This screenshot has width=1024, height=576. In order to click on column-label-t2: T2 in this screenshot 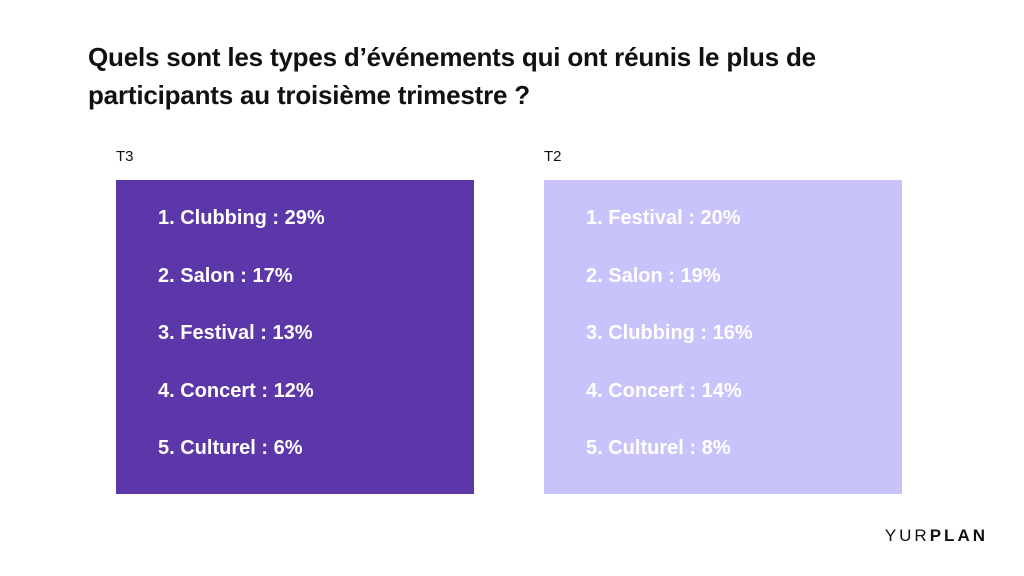, I will do `click(553, 156)`.